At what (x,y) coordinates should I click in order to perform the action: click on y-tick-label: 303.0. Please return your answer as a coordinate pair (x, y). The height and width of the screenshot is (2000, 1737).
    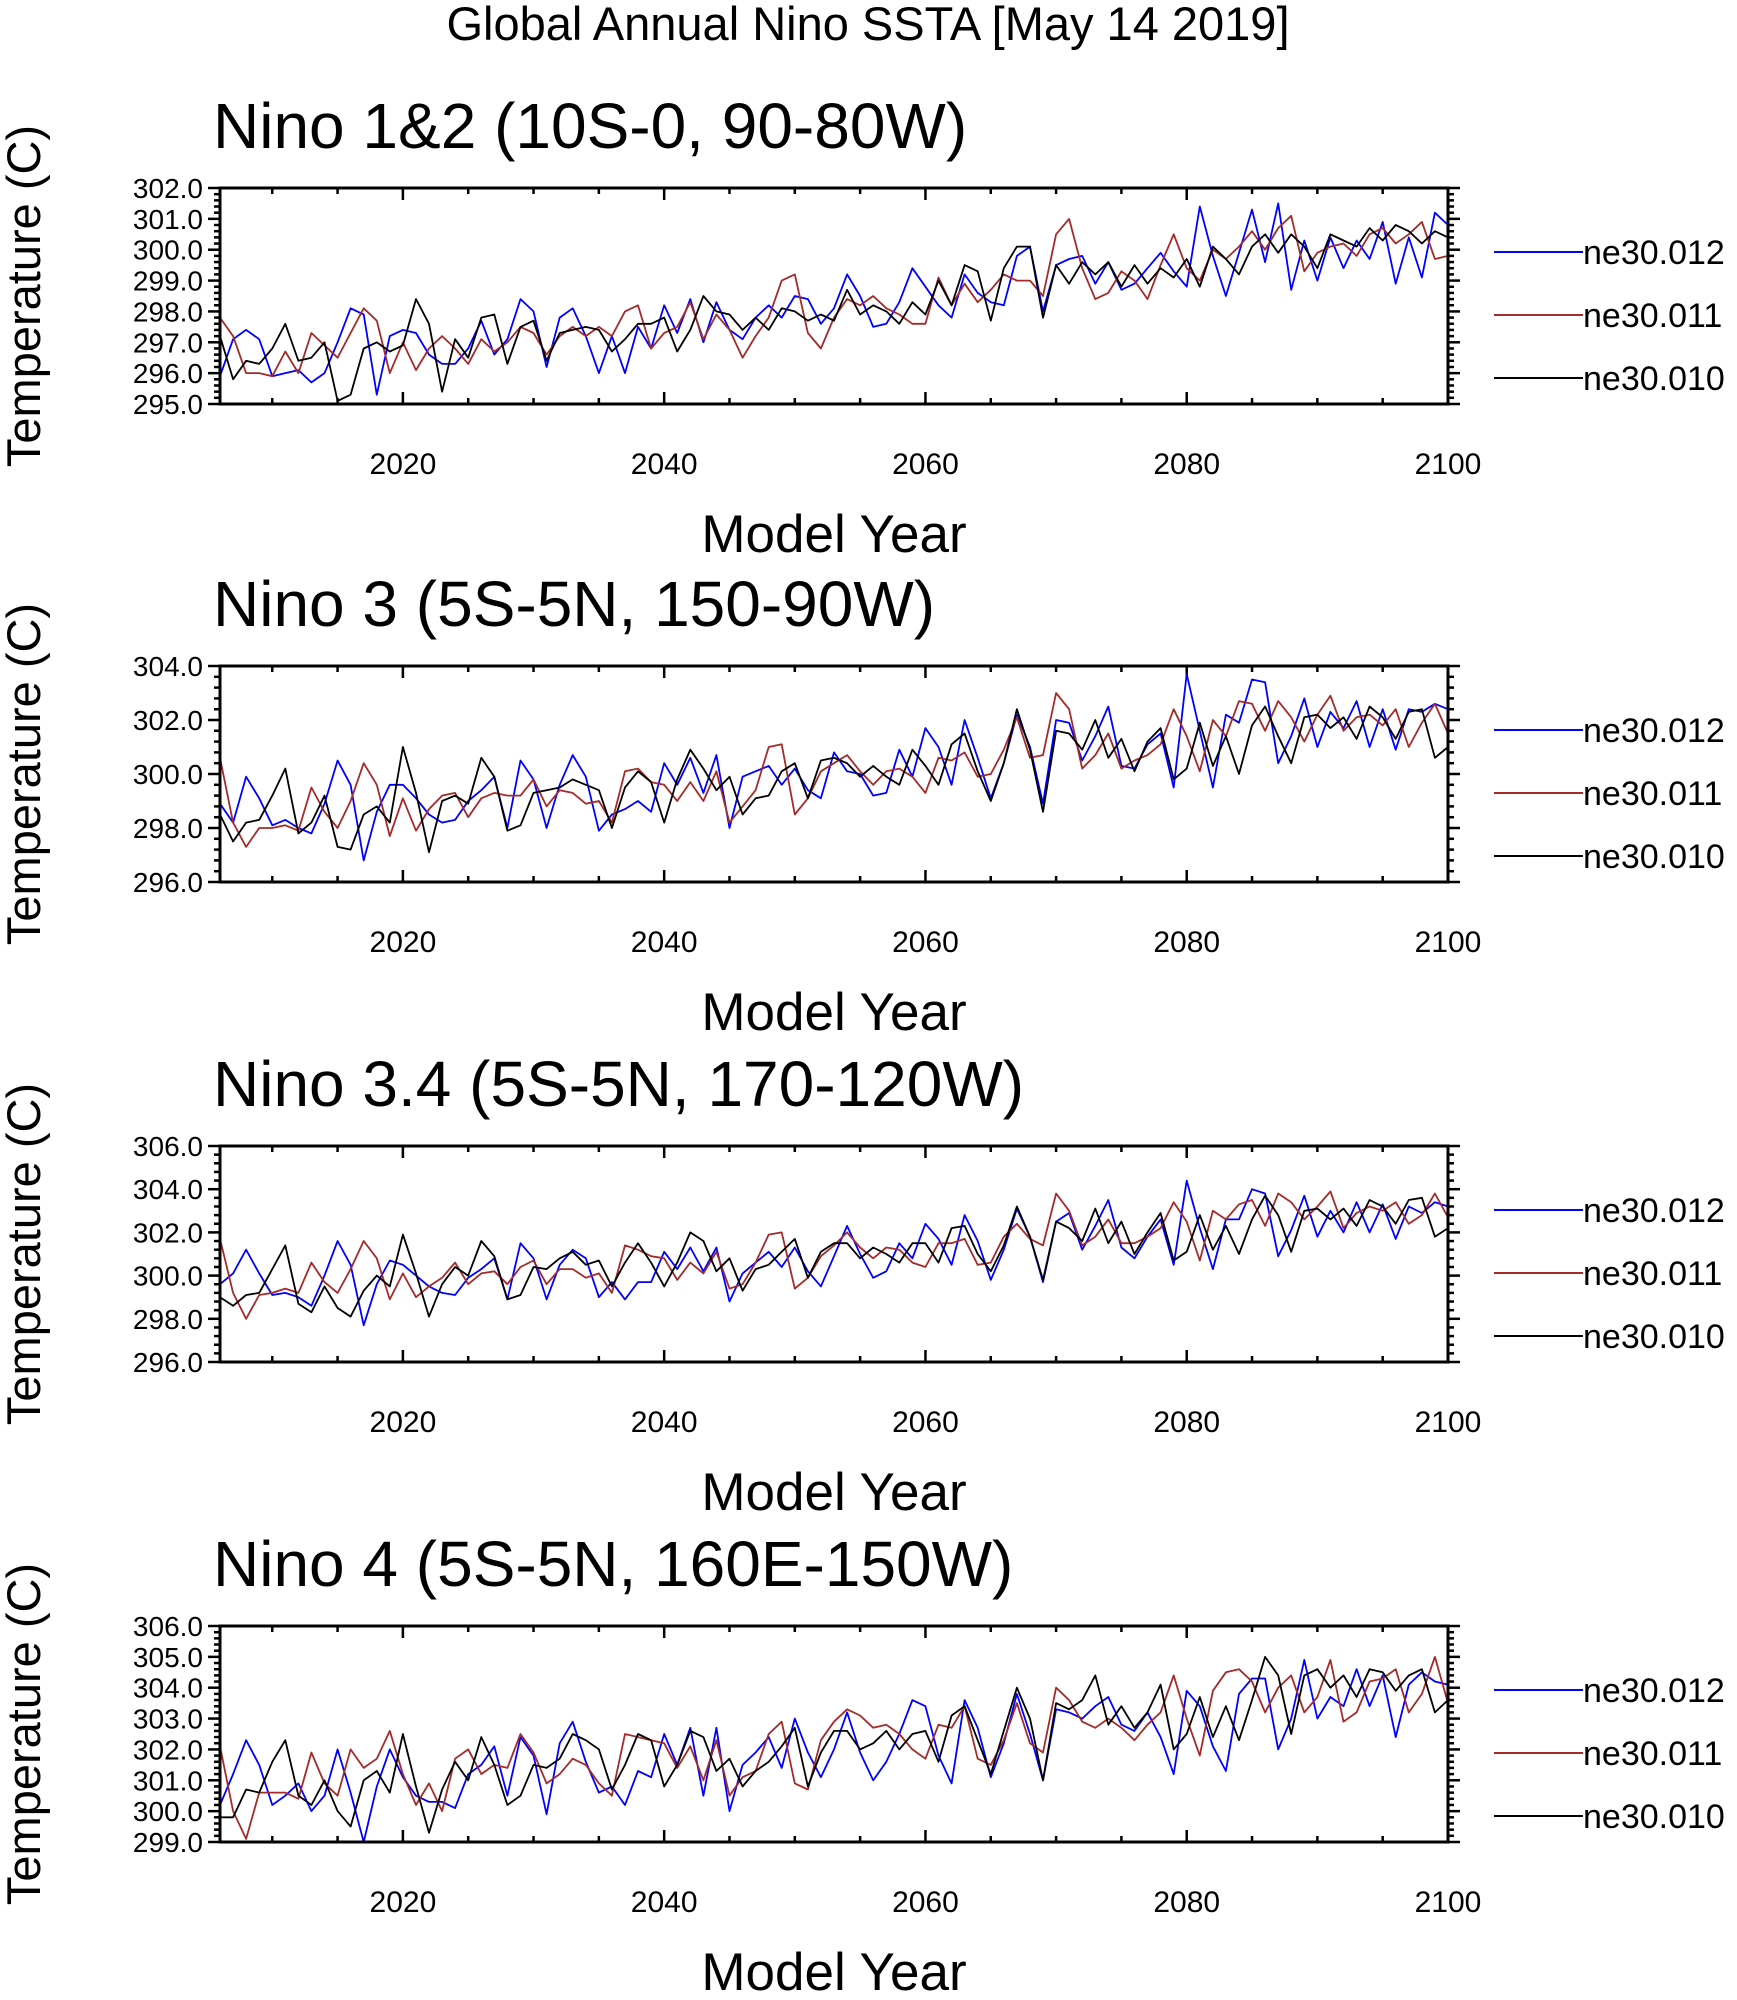
    Looking at the image, I should click on (168, 1719).